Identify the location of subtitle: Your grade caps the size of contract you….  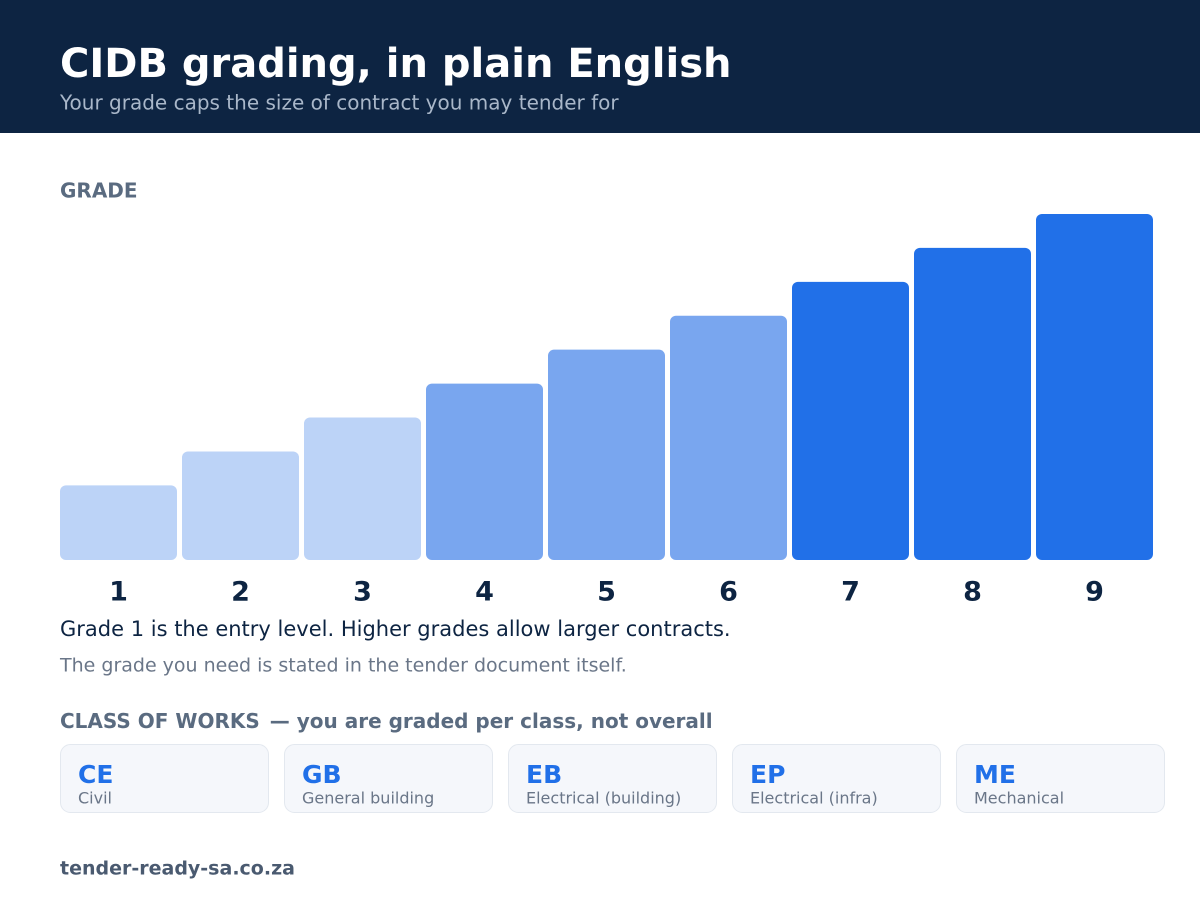
(339, 103).